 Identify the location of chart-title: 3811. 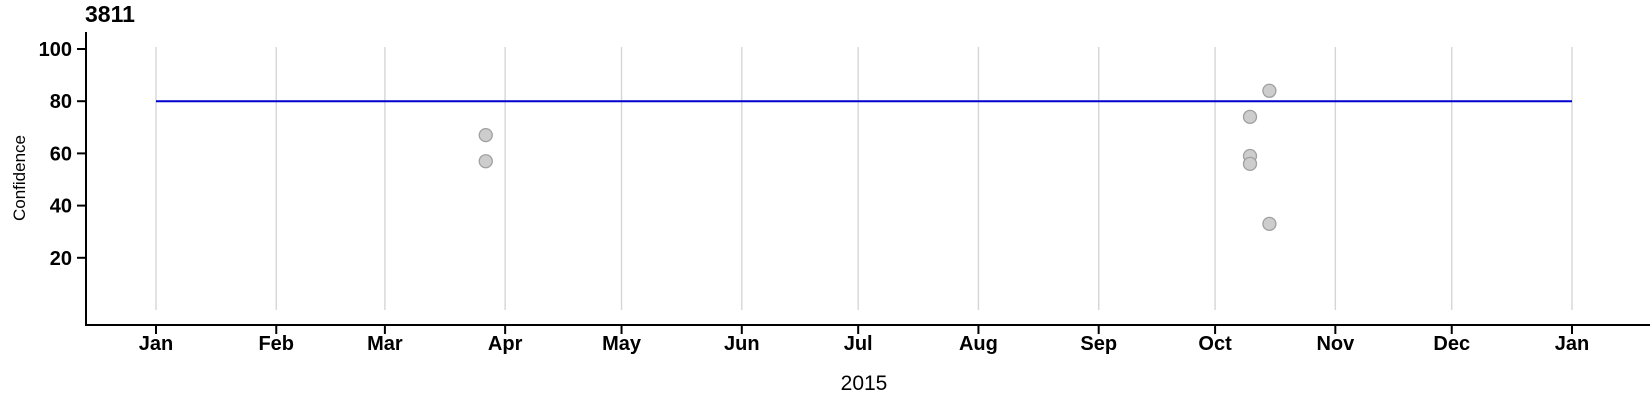
(110, 14).